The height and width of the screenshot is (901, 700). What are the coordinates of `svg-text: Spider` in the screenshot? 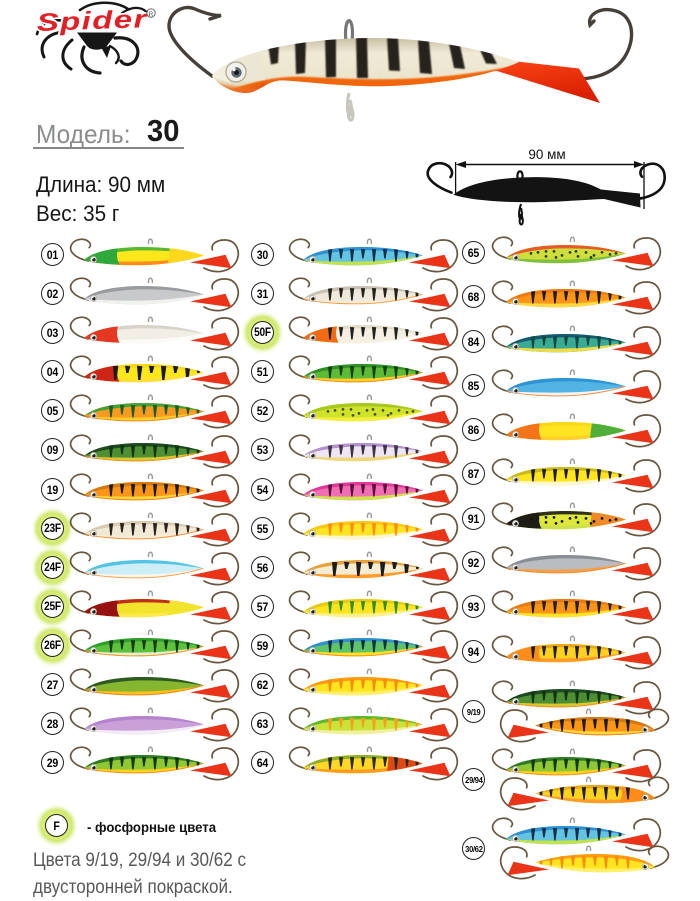 It's located at (92, 21).